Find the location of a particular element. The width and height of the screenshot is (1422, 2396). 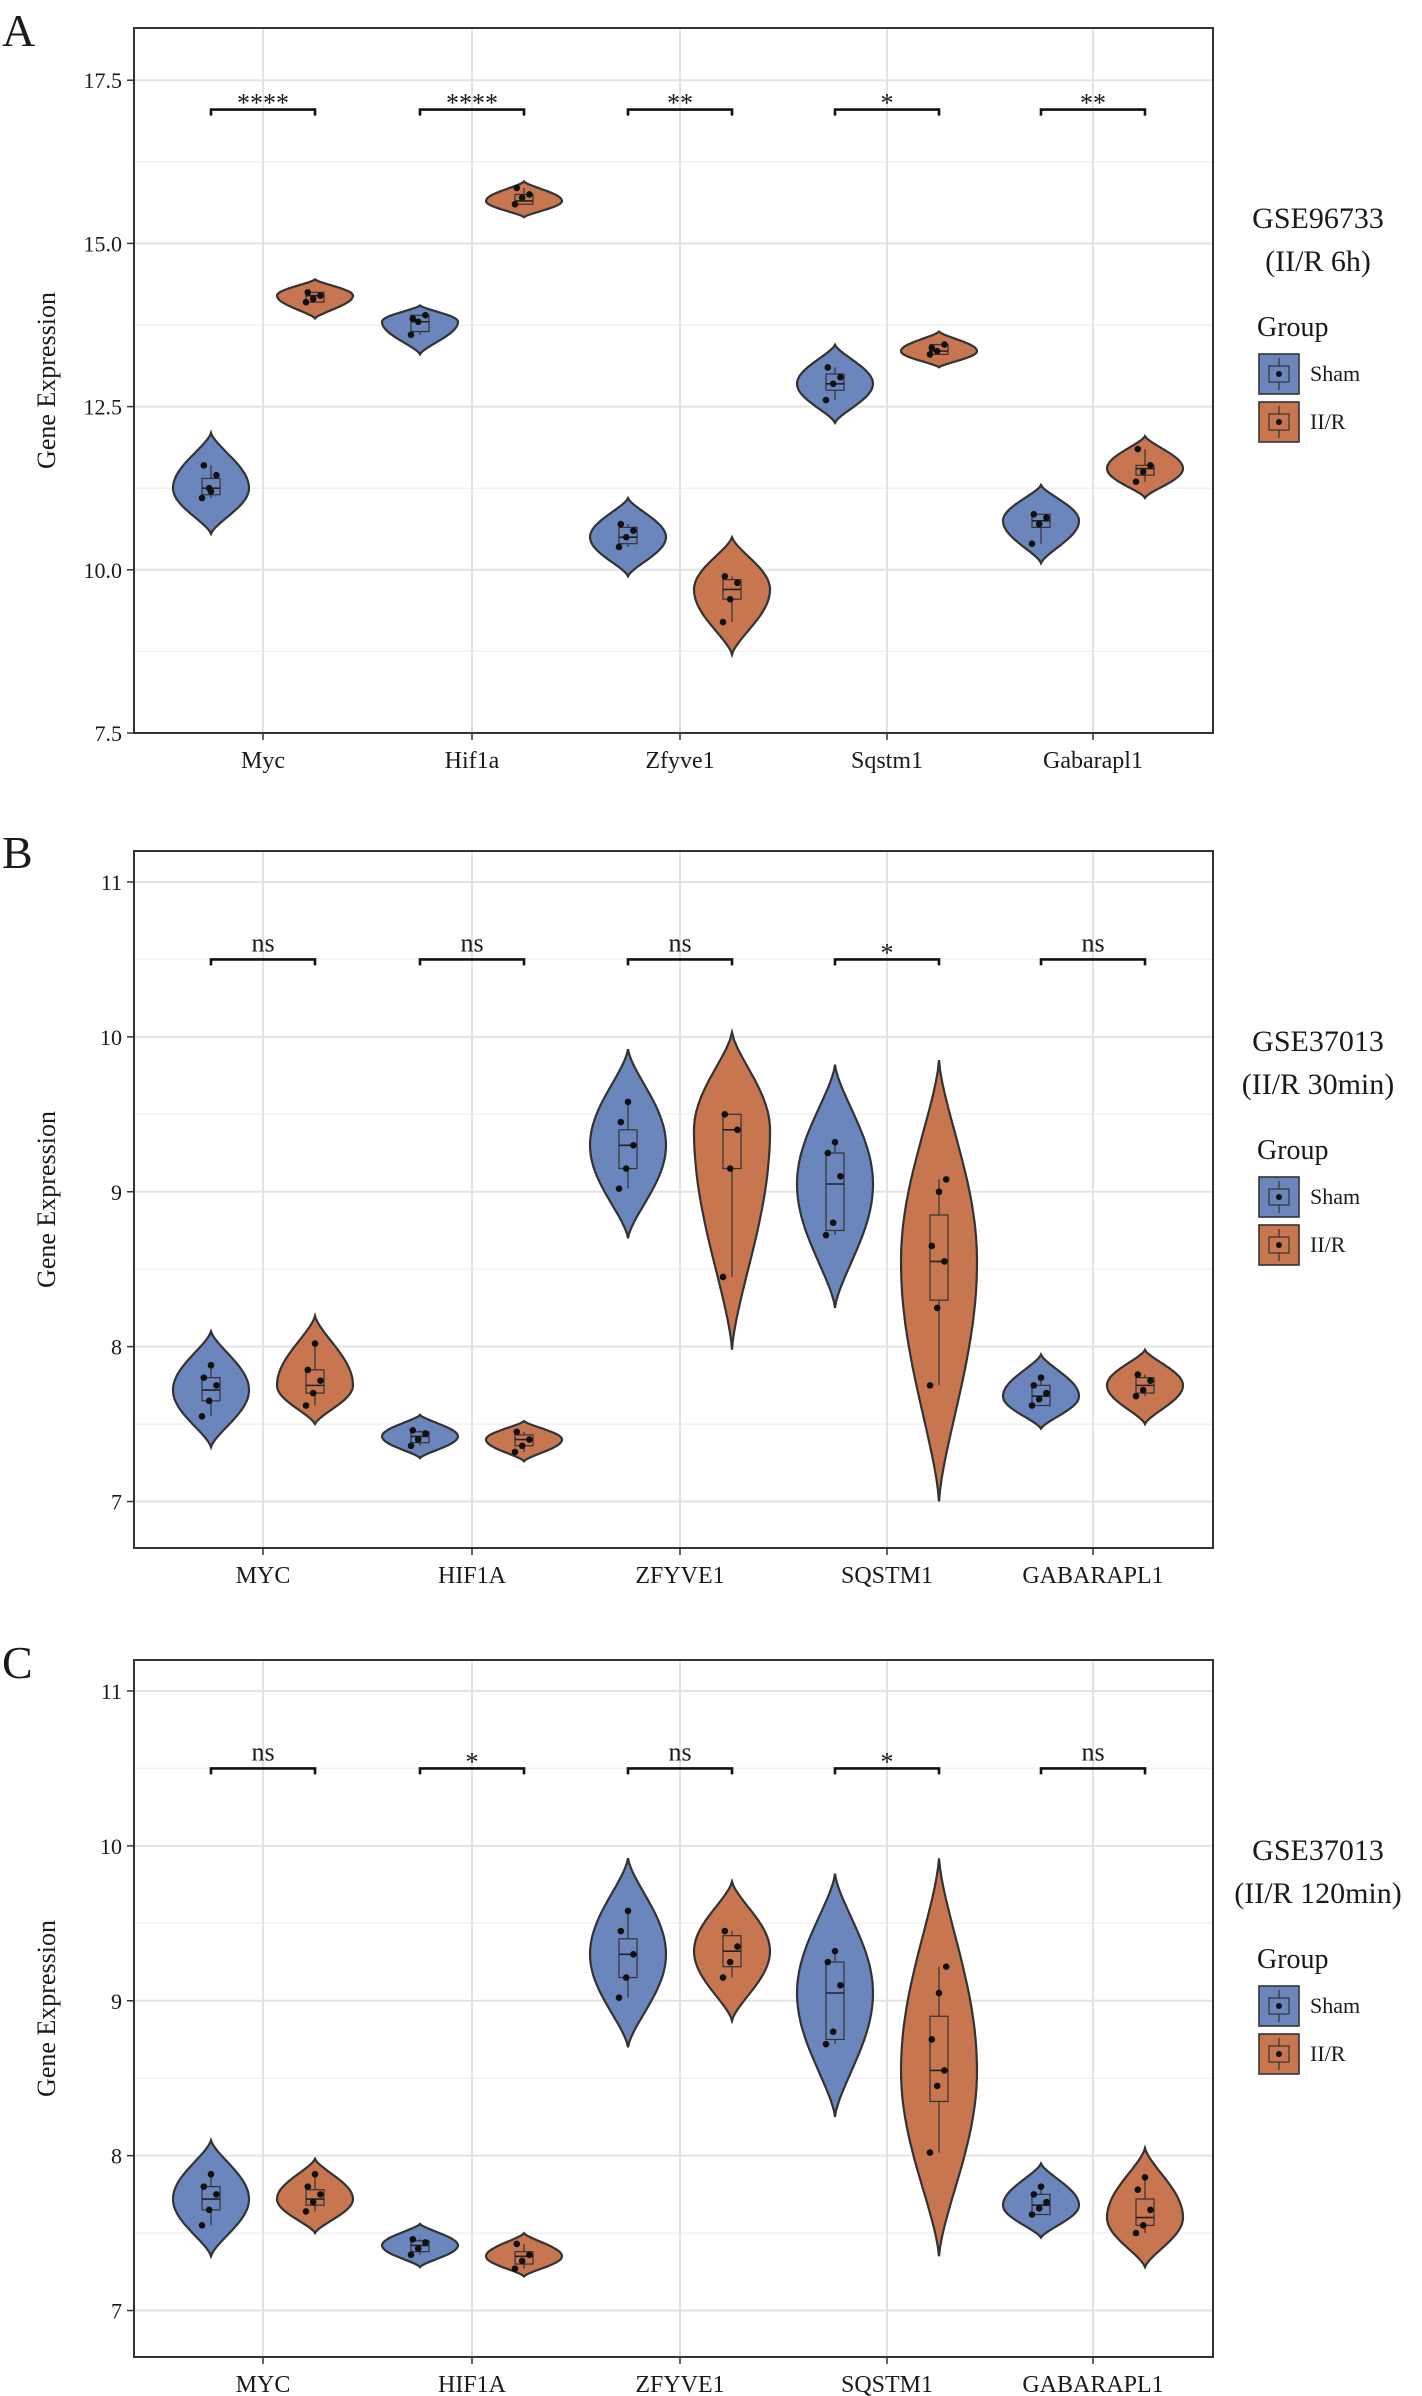

y-axis-label: Gene Expression is located at coordinates (46, 1199).